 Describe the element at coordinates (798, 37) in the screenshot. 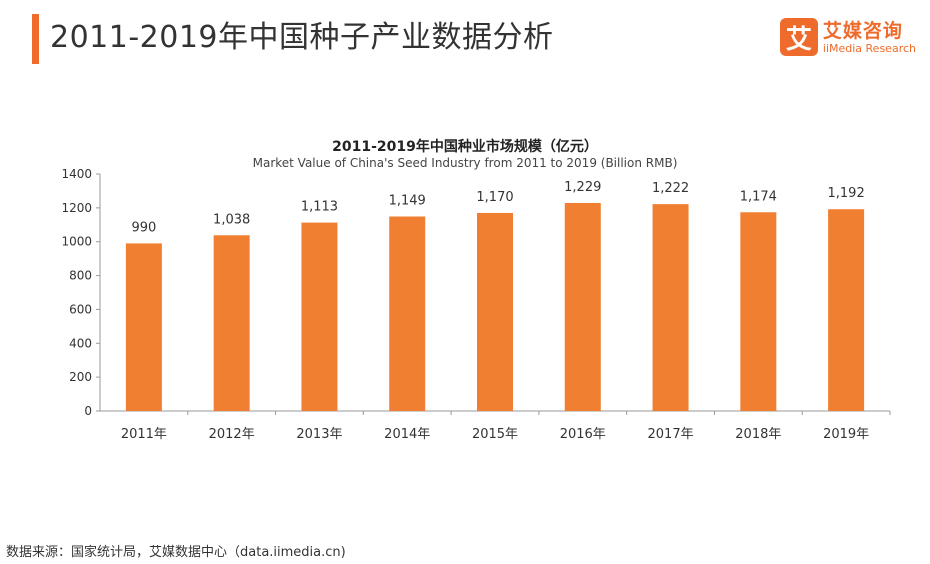

I see `logo-mark-icon: 艾` at that location.